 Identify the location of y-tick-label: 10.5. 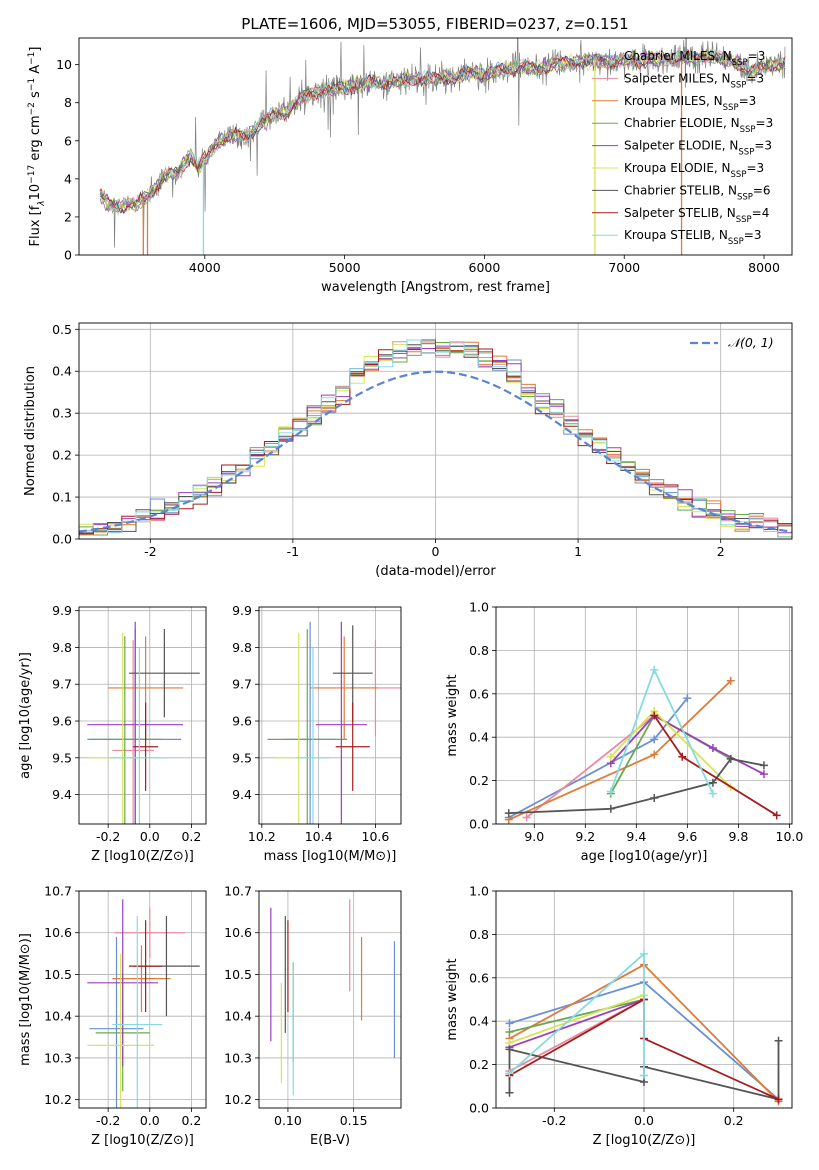
(58, 974).